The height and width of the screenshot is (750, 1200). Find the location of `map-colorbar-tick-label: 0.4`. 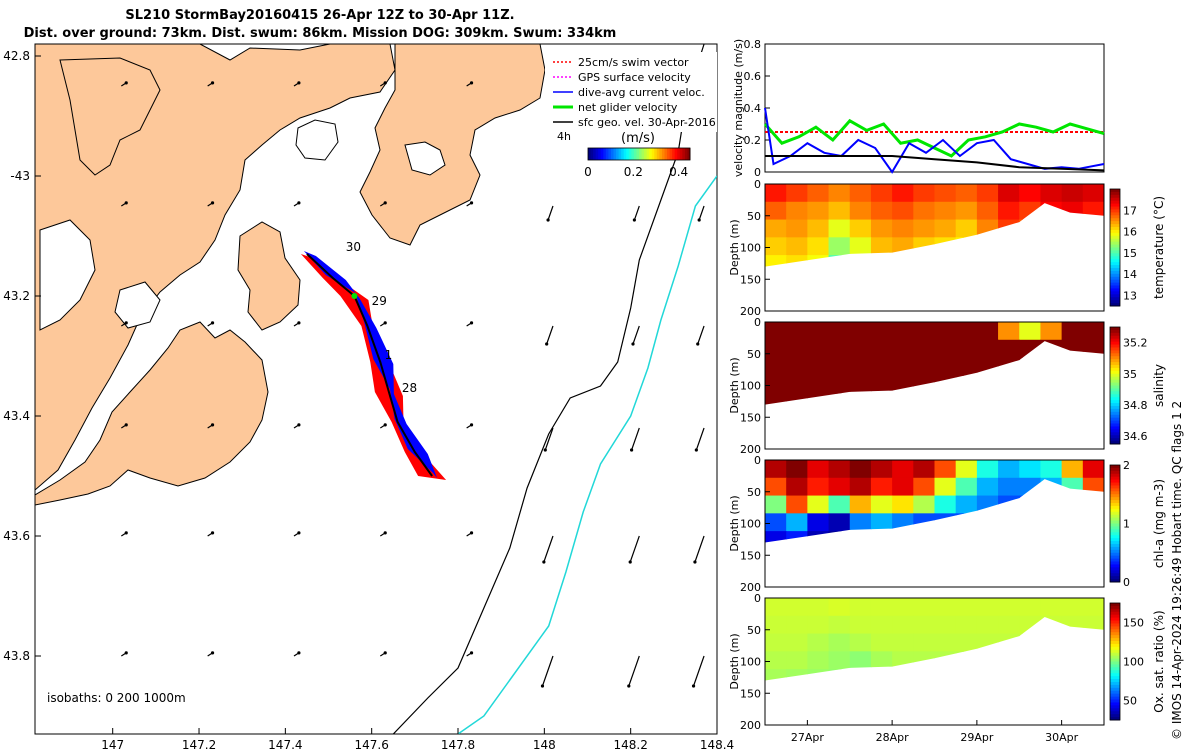

map-colorbar-tick-label: 0.4 is located at coordinates (678, 172).